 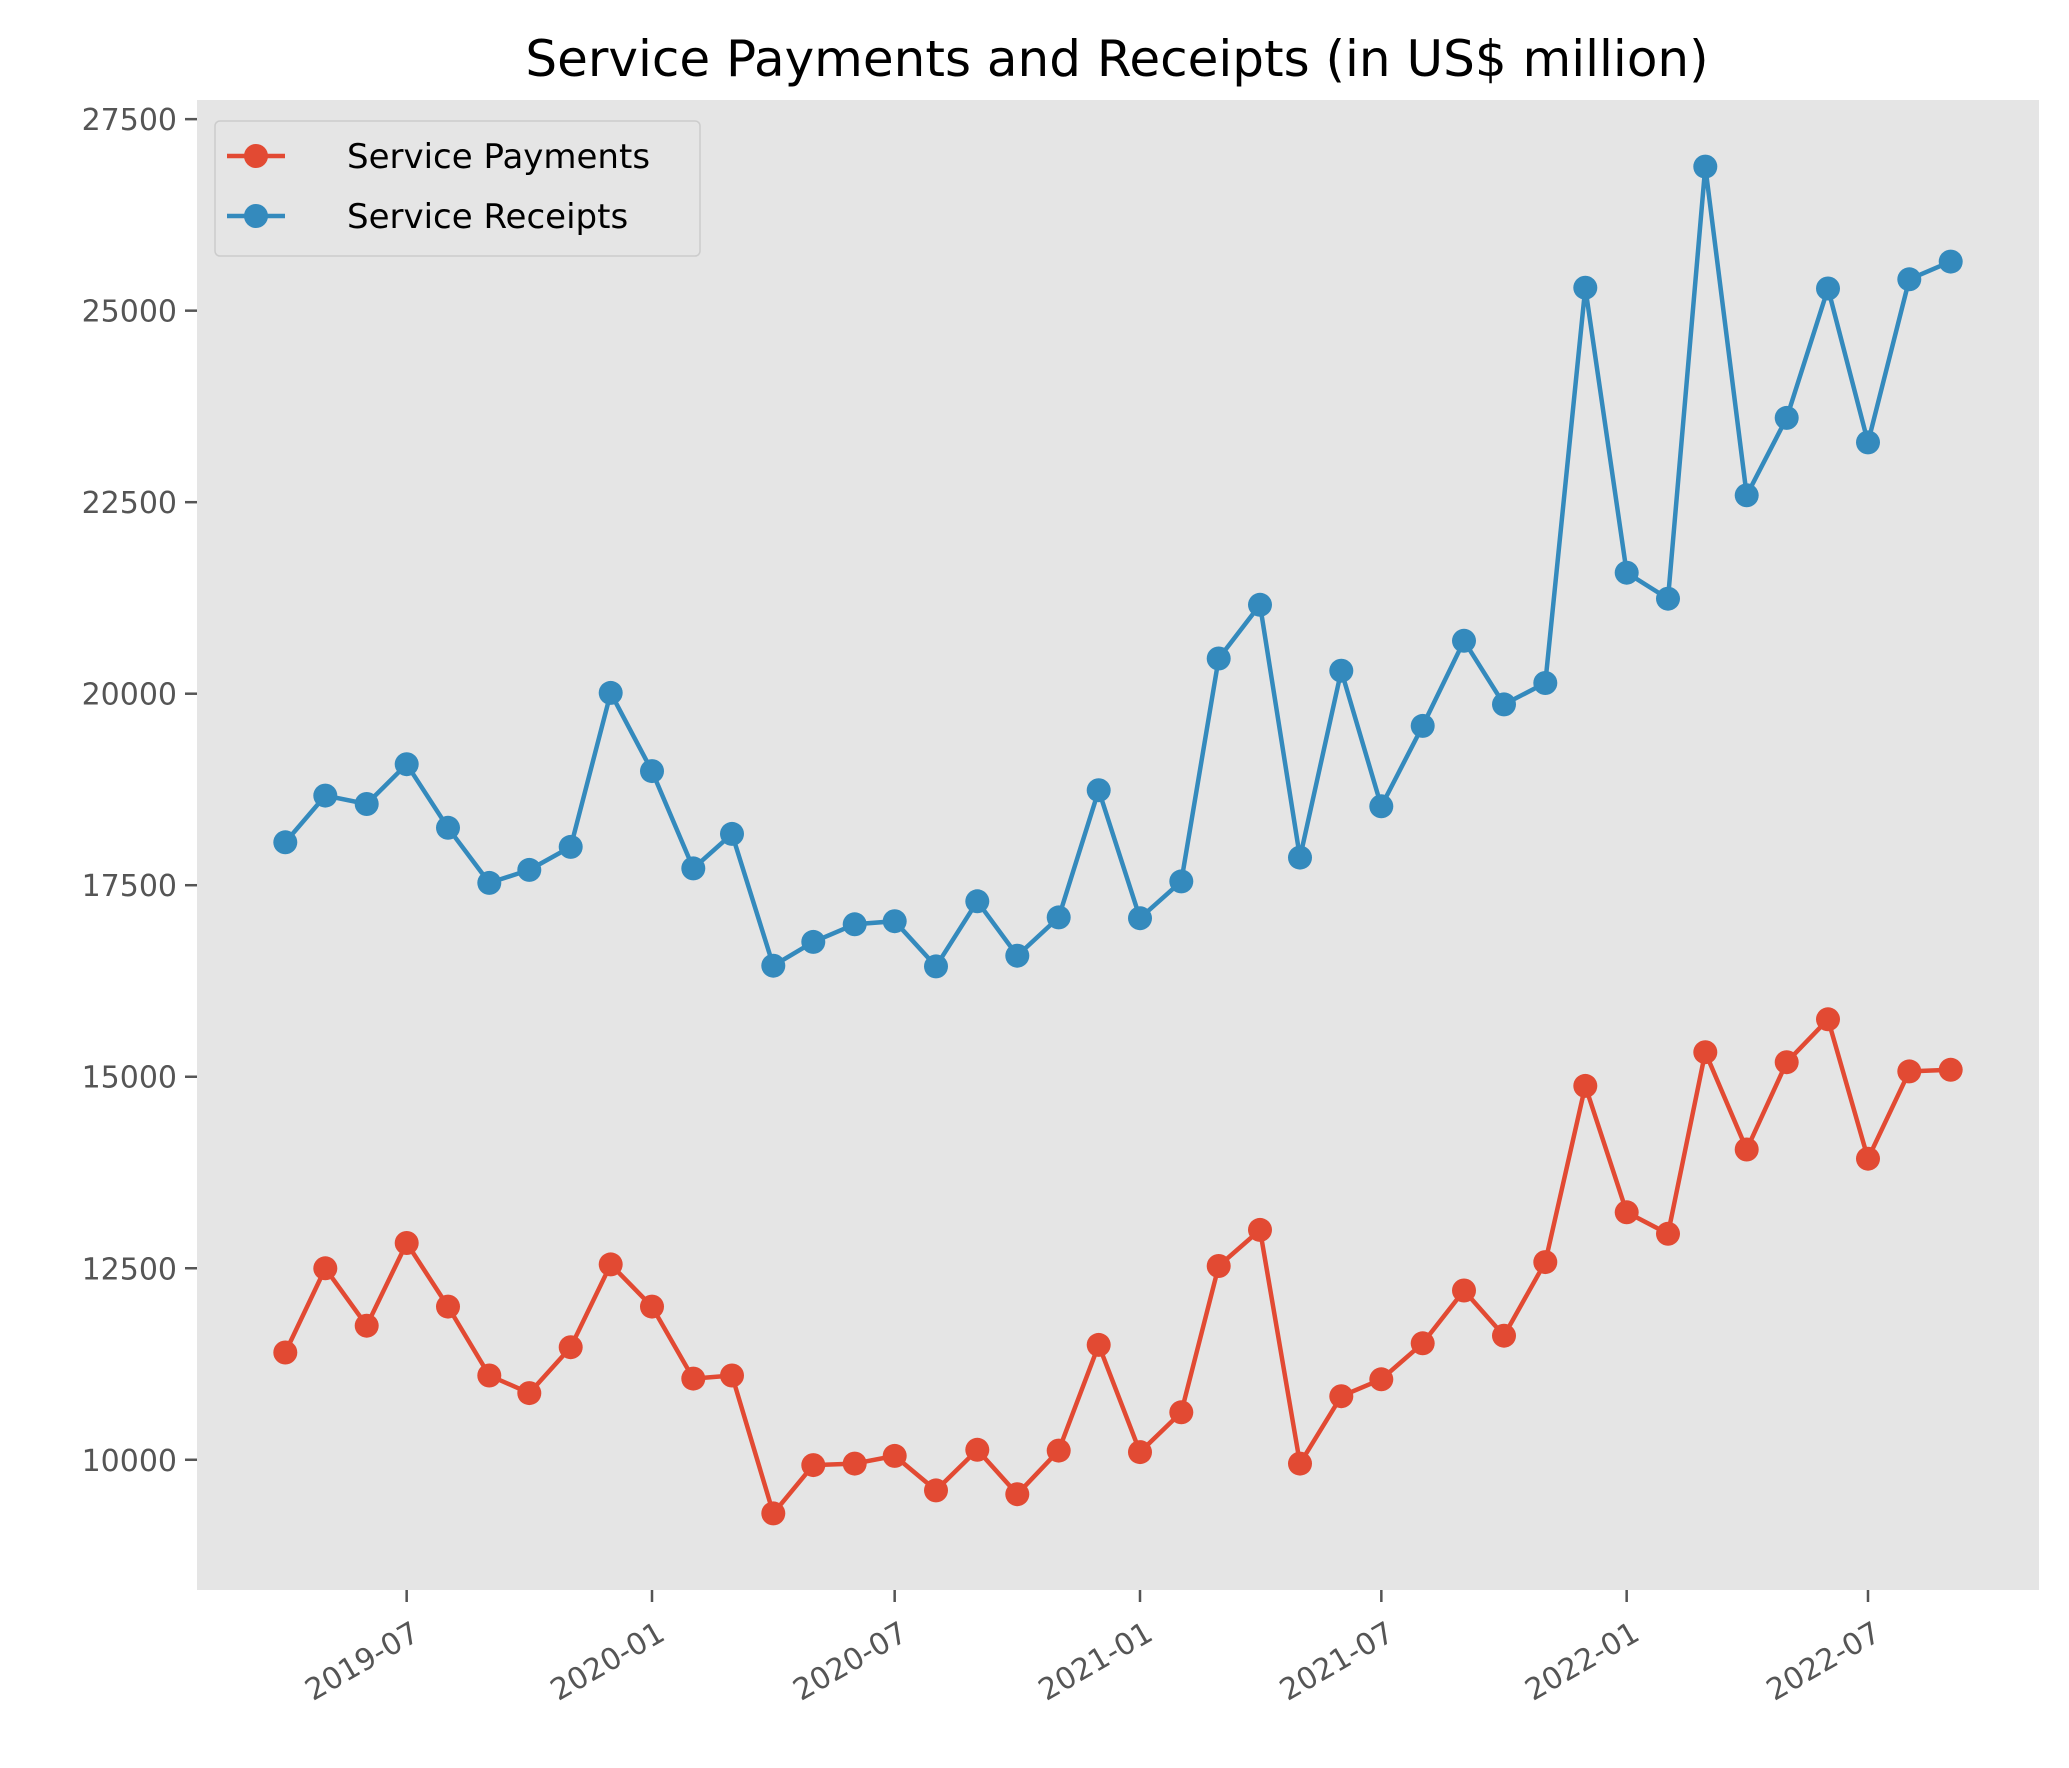 What do you see at coordinates (1824, 1661) in the screenshot?
I see `x-tick-label: 2022-07` at bounding box center [1824, 1661].